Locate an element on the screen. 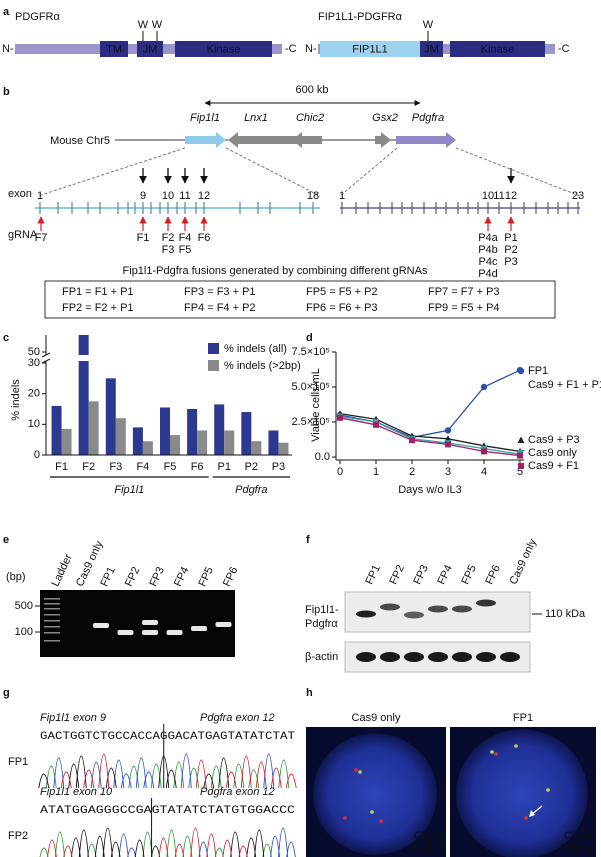  group-label: Pdgfra is located at coordinates (251, 490).